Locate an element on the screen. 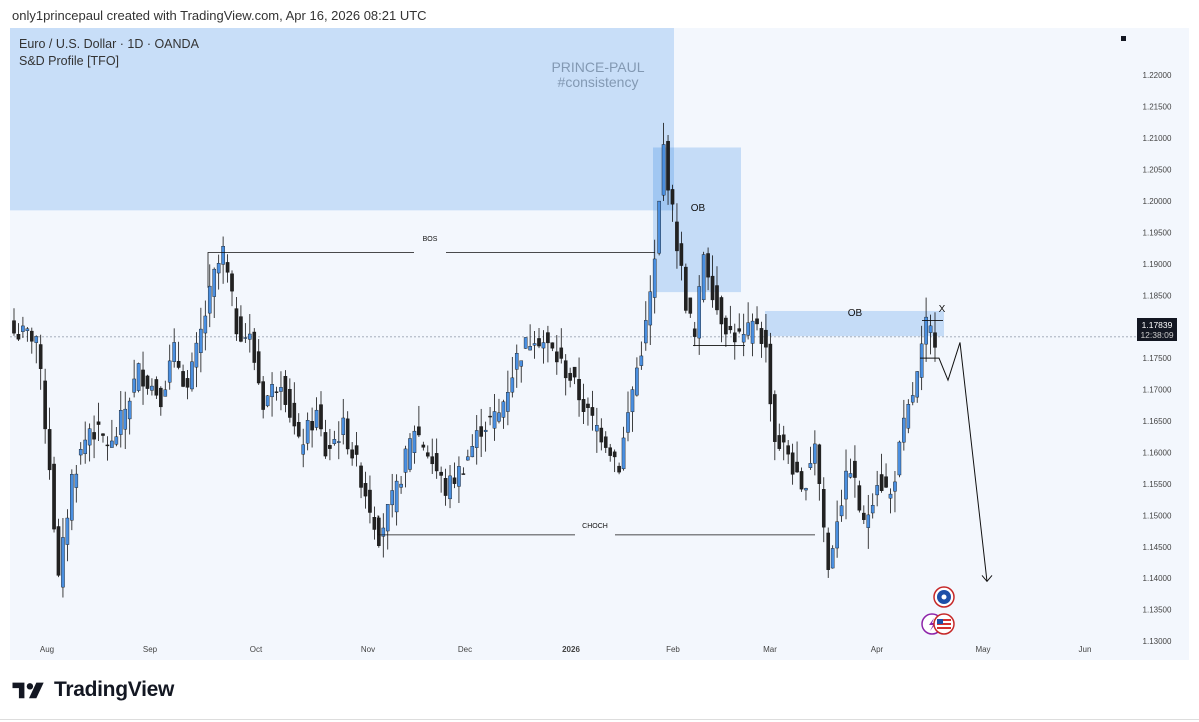 The width and height of the screenshot is (1199, 722). x-tick-label: Jun is located at coordinates (1085, 649).